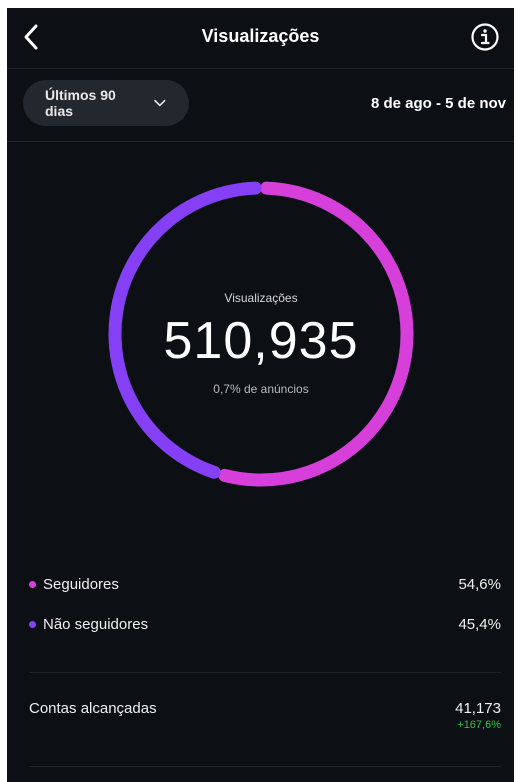  Describe the element at coordinates (80, 103) in the screenshot. I see `range-label: Últimos 90 dias` at that location.